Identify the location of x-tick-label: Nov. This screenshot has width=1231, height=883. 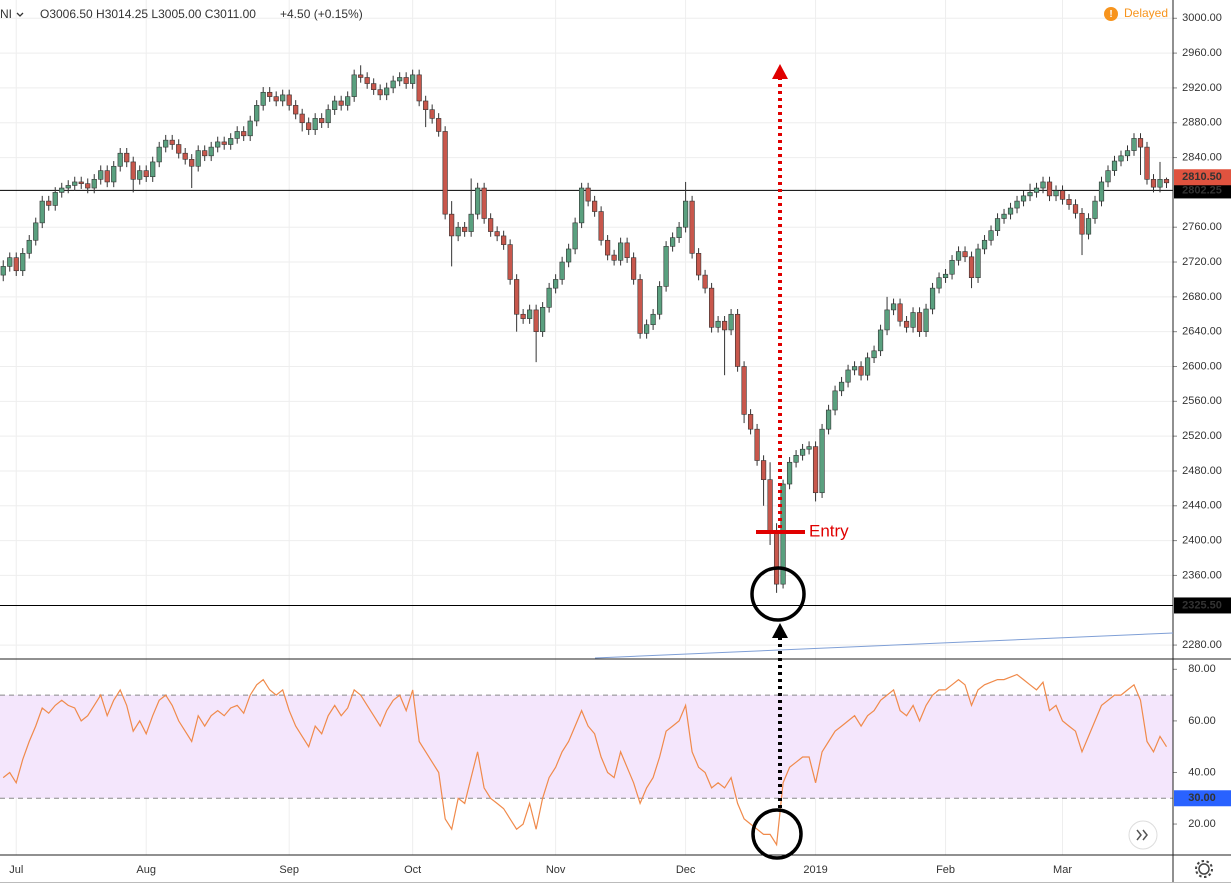
(556, 870).